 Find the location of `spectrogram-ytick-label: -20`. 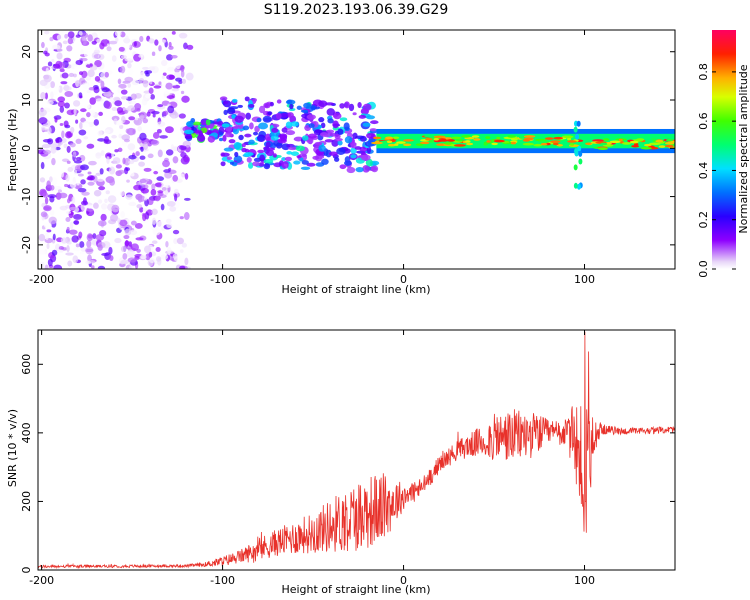

spectrogram-ytick-label: -20 is located at coordinates (26, 245).